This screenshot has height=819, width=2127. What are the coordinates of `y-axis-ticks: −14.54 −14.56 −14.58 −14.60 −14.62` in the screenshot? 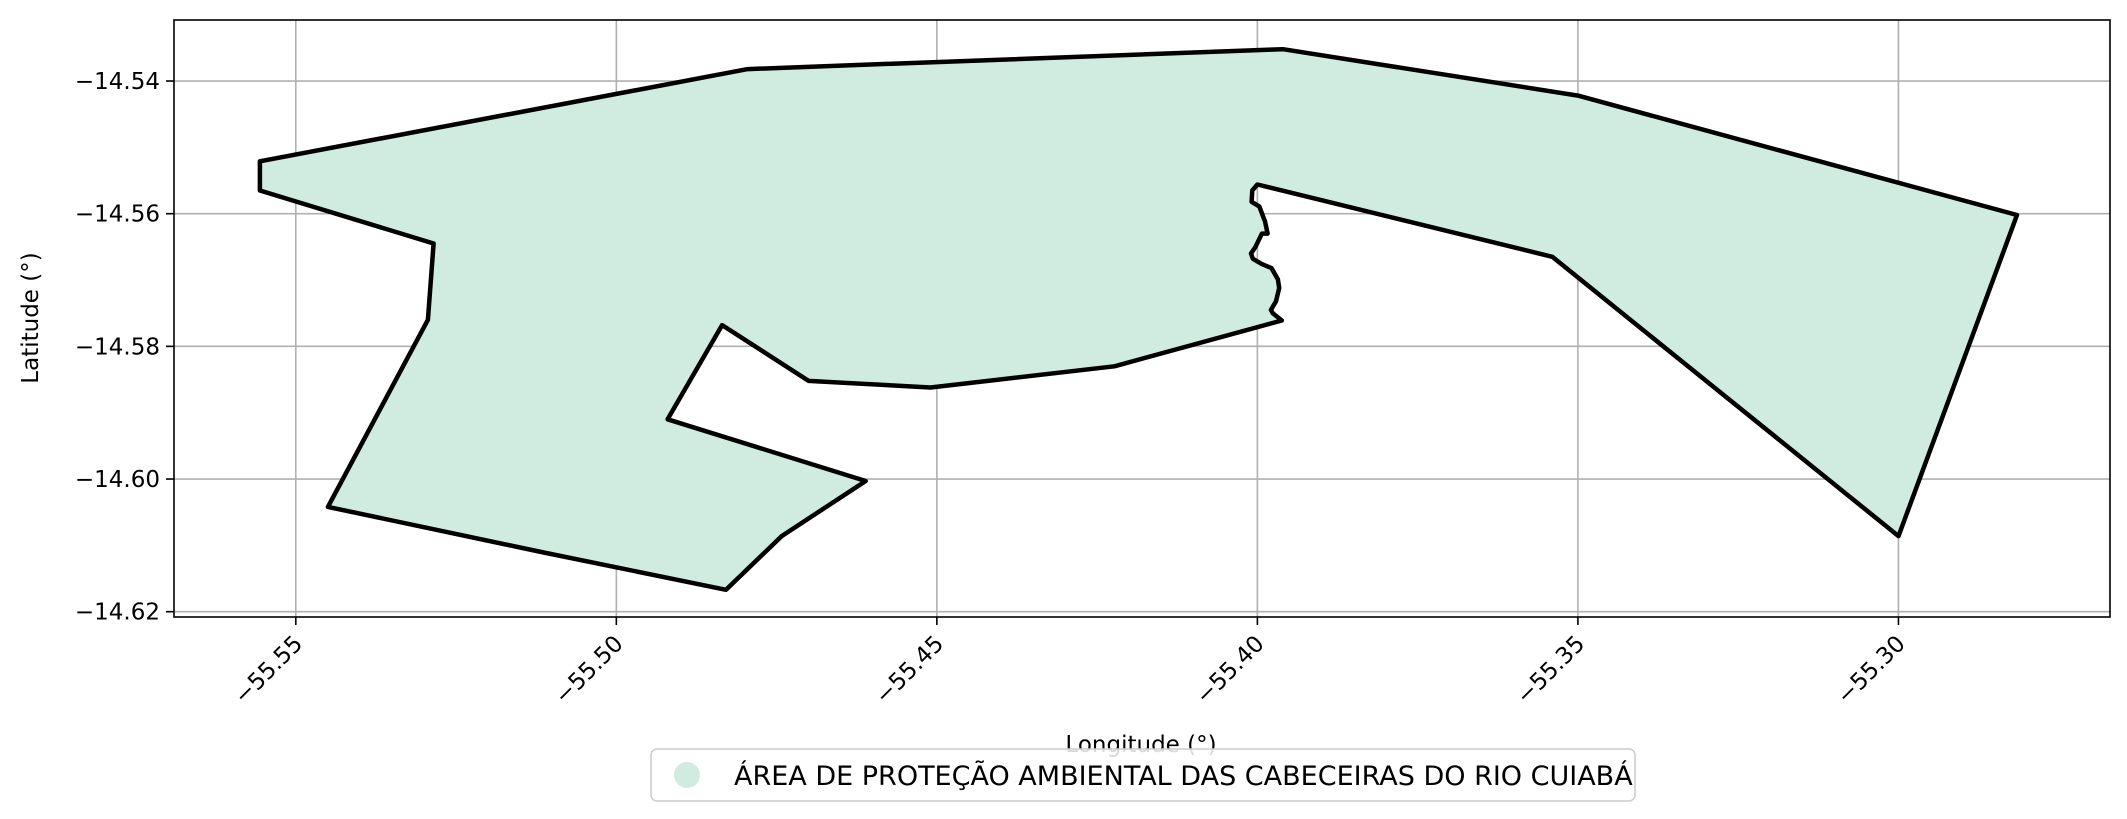 It's located at (124, 347).